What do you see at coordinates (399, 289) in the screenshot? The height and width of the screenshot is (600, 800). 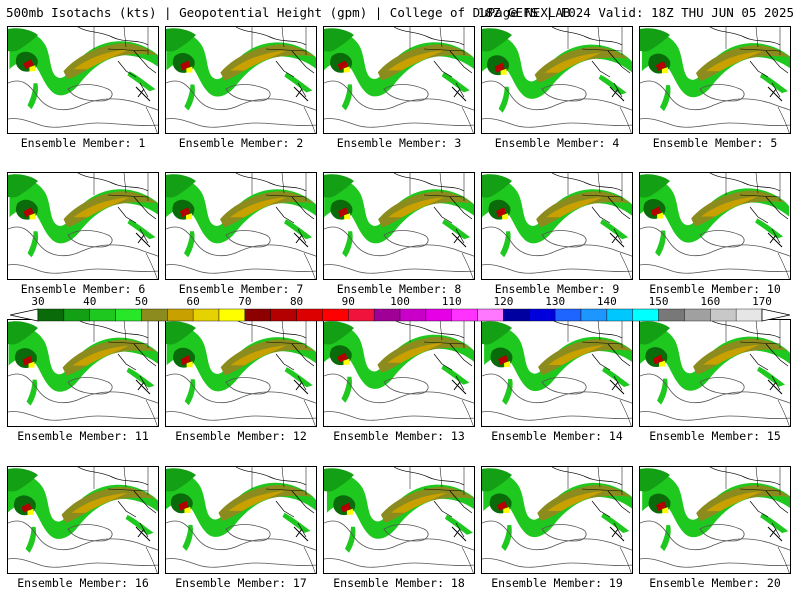 I see `ensemble-member-label: Ensemble Member: 8` at bounding box center [399, 289].